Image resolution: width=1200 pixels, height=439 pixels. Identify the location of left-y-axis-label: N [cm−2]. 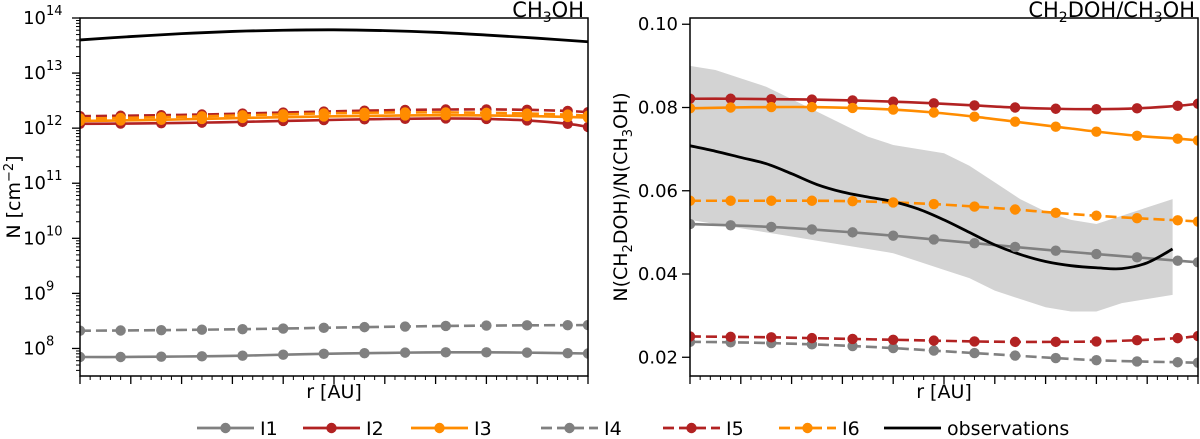
(13, 196).